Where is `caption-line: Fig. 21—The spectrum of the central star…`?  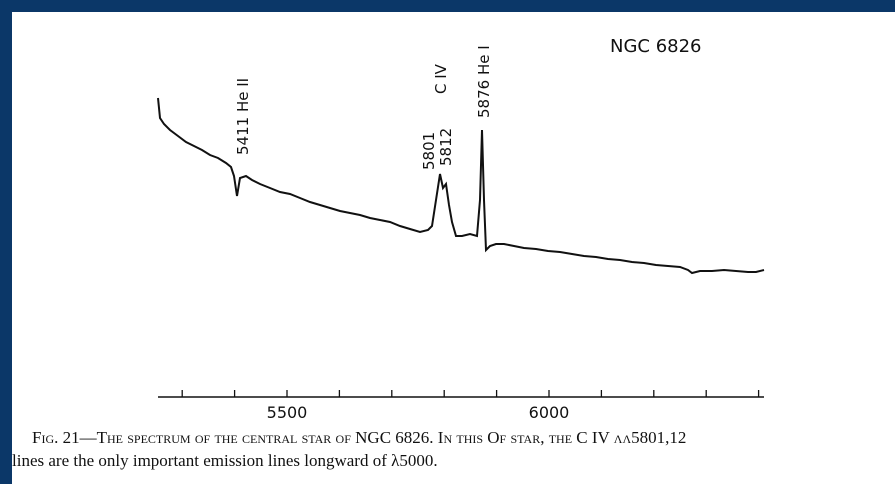
caption-line: Fig. 21—The spectrum of the central star… is located at coordinates (359, 437).